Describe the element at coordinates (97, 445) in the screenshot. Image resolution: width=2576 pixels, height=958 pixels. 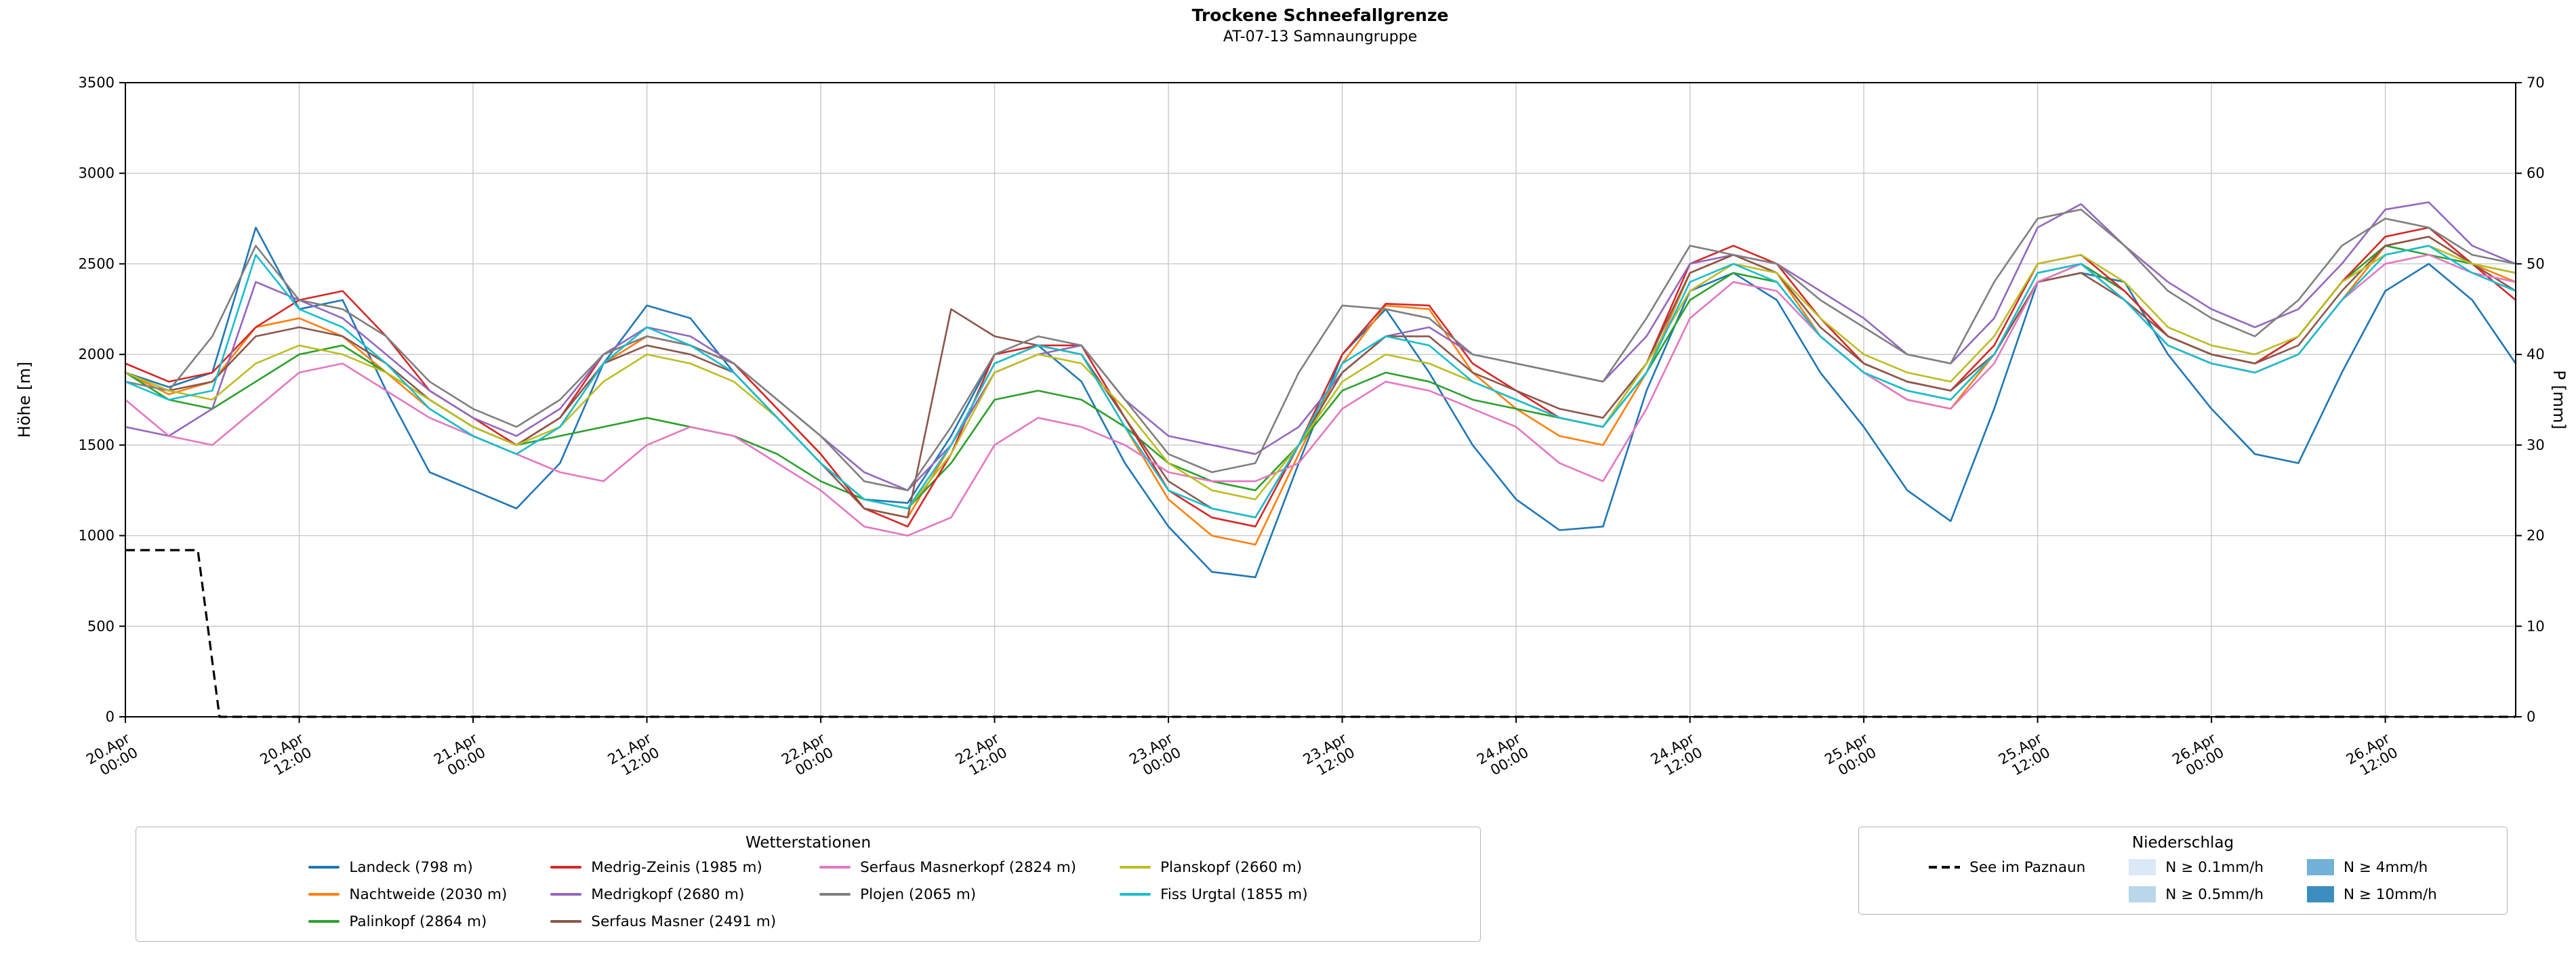
I see `y-axis-left-tick-label: 1500` at that location.